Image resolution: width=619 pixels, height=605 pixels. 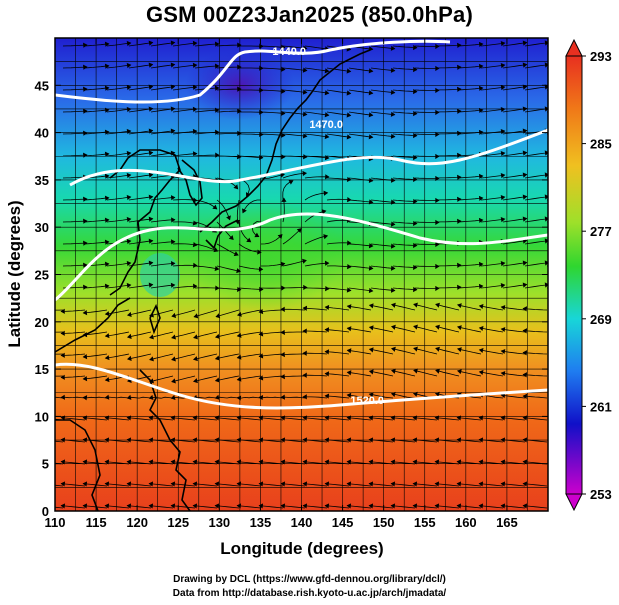 I want to click on coastline-china-south, so click(x=93, y=325).